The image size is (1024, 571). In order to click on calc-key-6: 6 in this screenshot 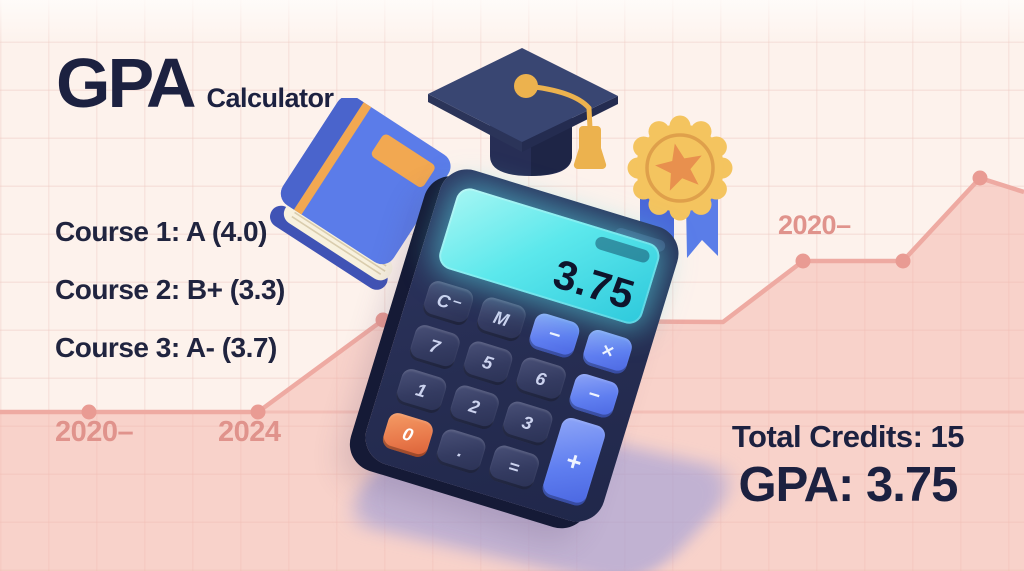, I will do `click(540, 379)`.